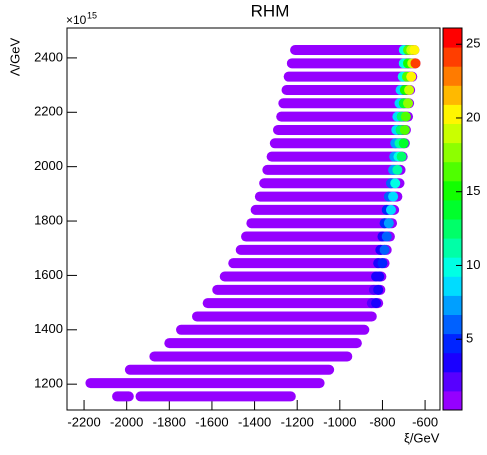 The width and height of the screenshot is (487, 455). What do you see at coordinates (48, 328) in the screenshot?
I see `y-tick-label: 1400` at bounding box center [48, 328].